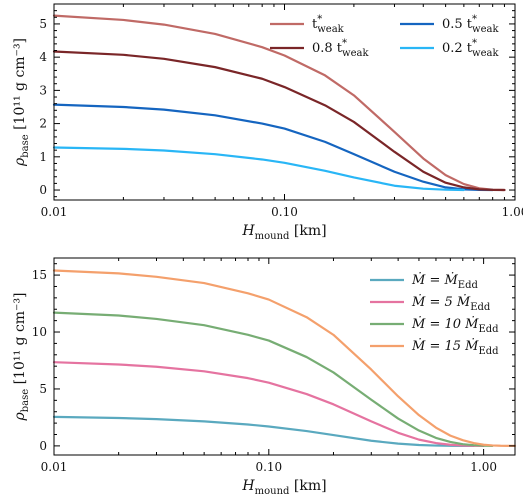  Describe the element at coordinates (43, 90) in the screenshot. I see `y-tick-label: 3` at that location.